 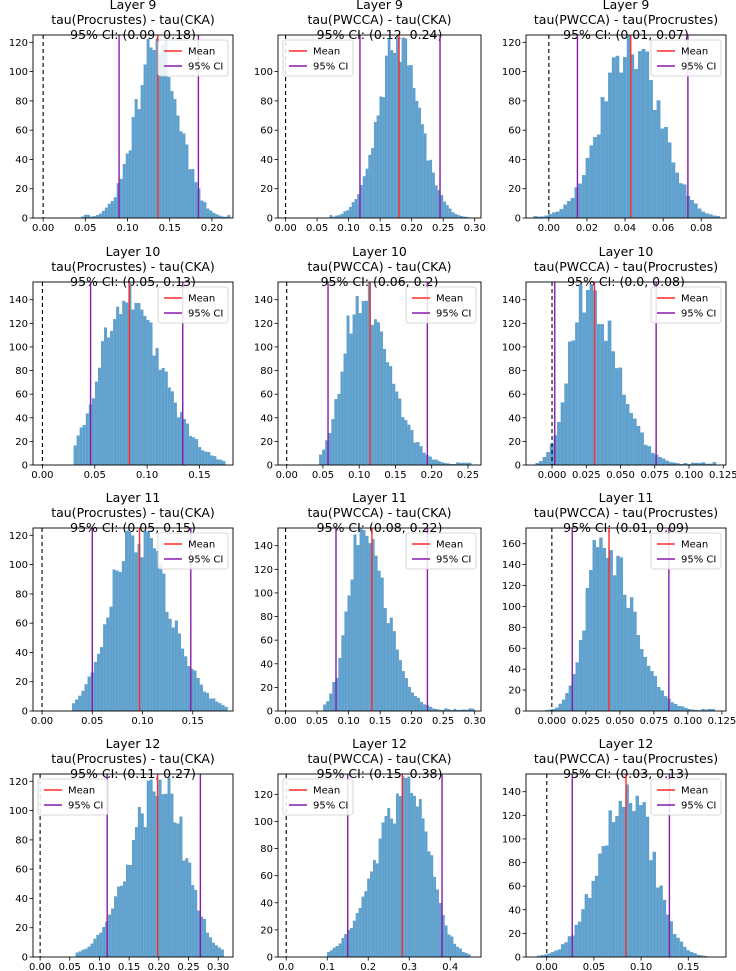 What do you see at coordinates (18, 811) in the screenshot?
I see `y-tick-label: 100` at bounding box center [18, 811].